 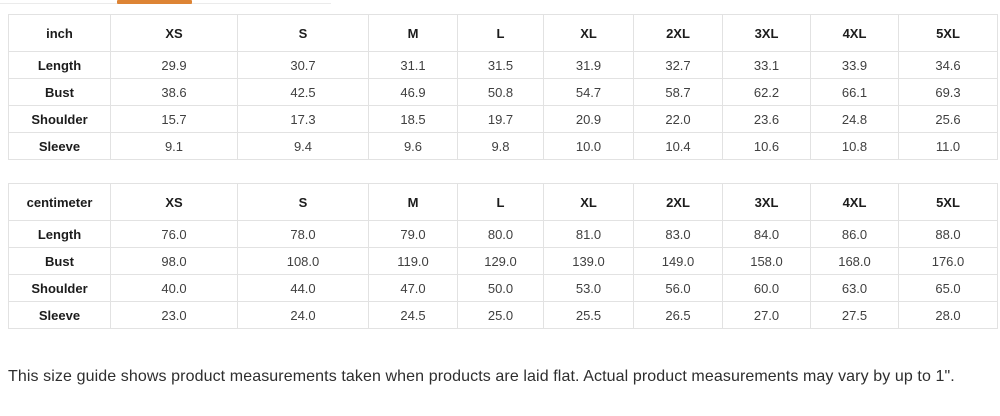 What do you see at coordinates (678, 261) in the screenshot?
I see `measurement-value: 149.0` at bounding box center [678, 261].